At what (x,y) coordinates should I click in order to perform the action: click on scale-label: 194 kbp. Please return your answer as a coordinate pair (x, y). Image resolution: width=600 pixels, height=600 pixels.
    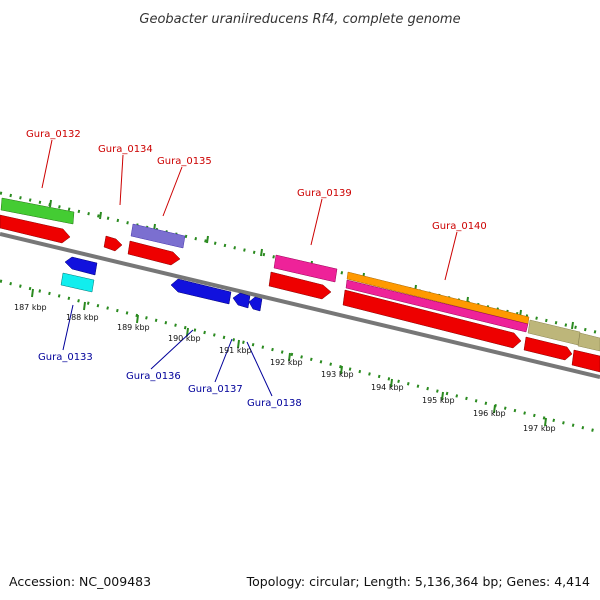
    Looking at the image, I should click on (387, 387).